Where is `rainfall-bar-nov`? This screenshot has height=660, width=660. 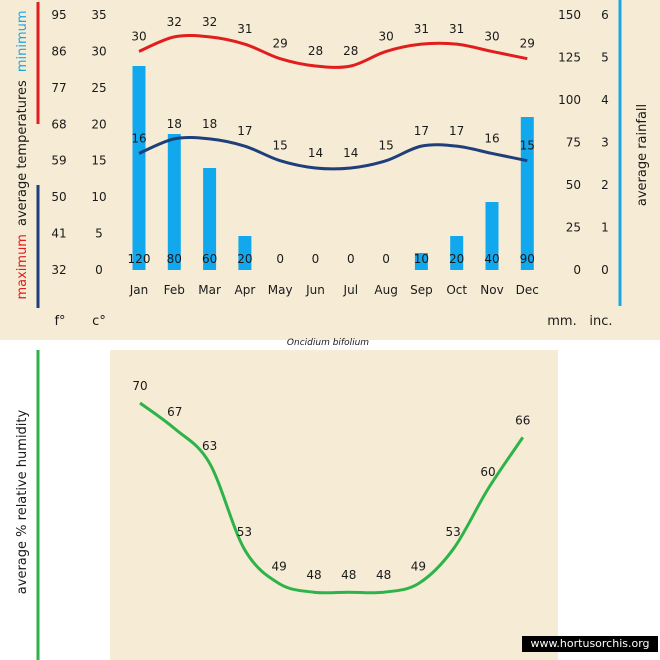
rainfall-bar-nov is located at coordinates (492, 236).